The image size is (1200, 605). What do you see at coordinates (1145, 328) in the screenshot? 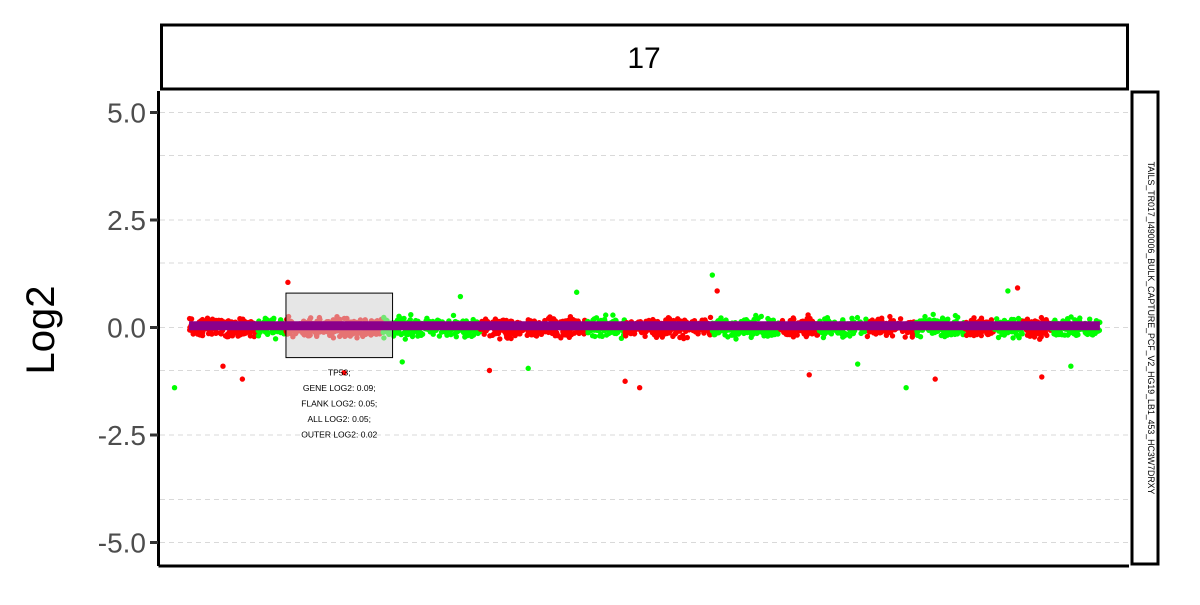
I see `side-strip` at bounding box center [1145, 328].